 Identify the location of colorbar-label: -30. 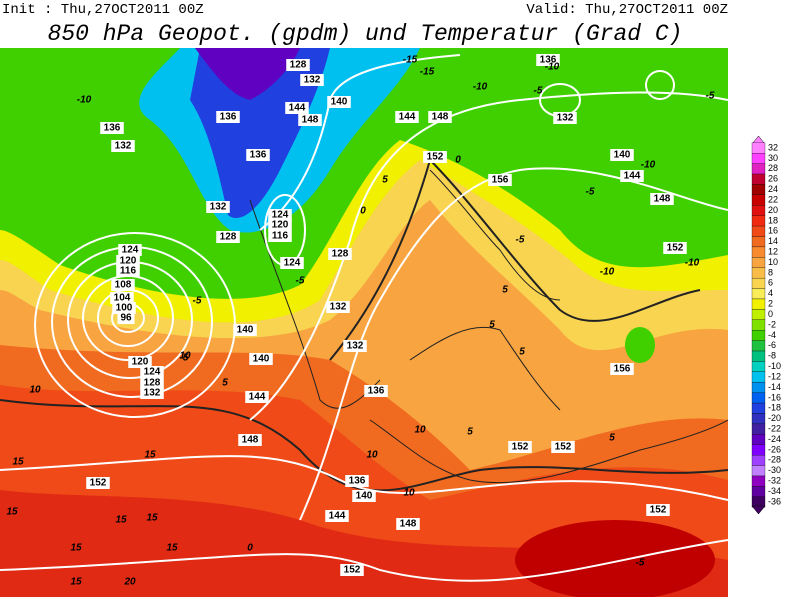
(774, 470).